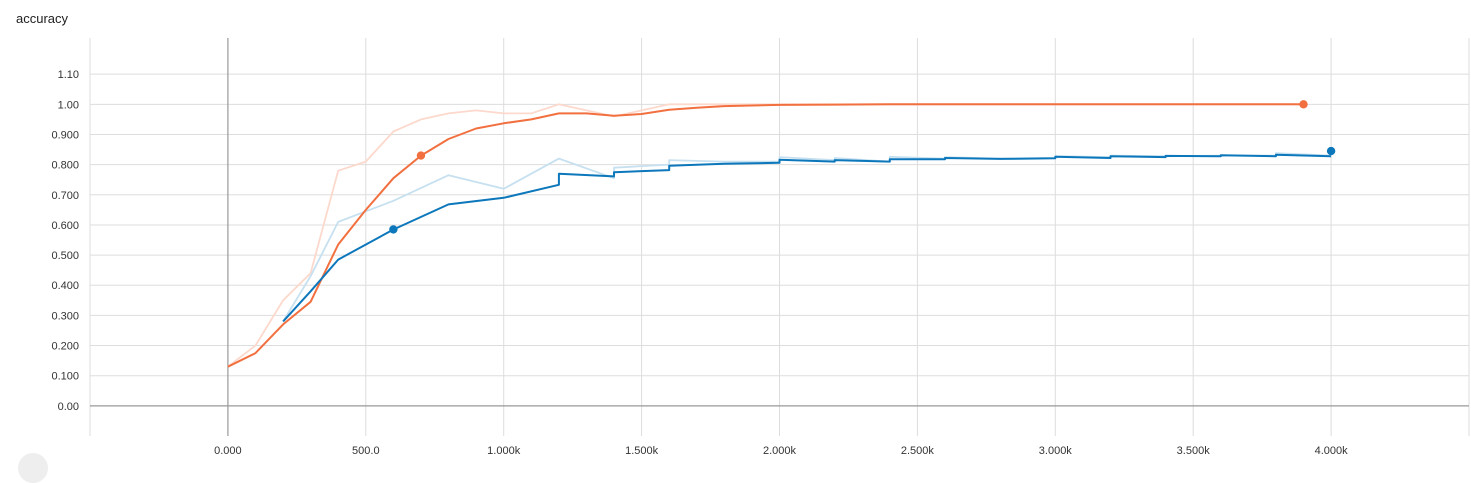 This screenshot has height=483, width=1471. Describe the element at coordinates (68, 75) in the screenshot. I see `y-tick-label: 1.10` at that location.